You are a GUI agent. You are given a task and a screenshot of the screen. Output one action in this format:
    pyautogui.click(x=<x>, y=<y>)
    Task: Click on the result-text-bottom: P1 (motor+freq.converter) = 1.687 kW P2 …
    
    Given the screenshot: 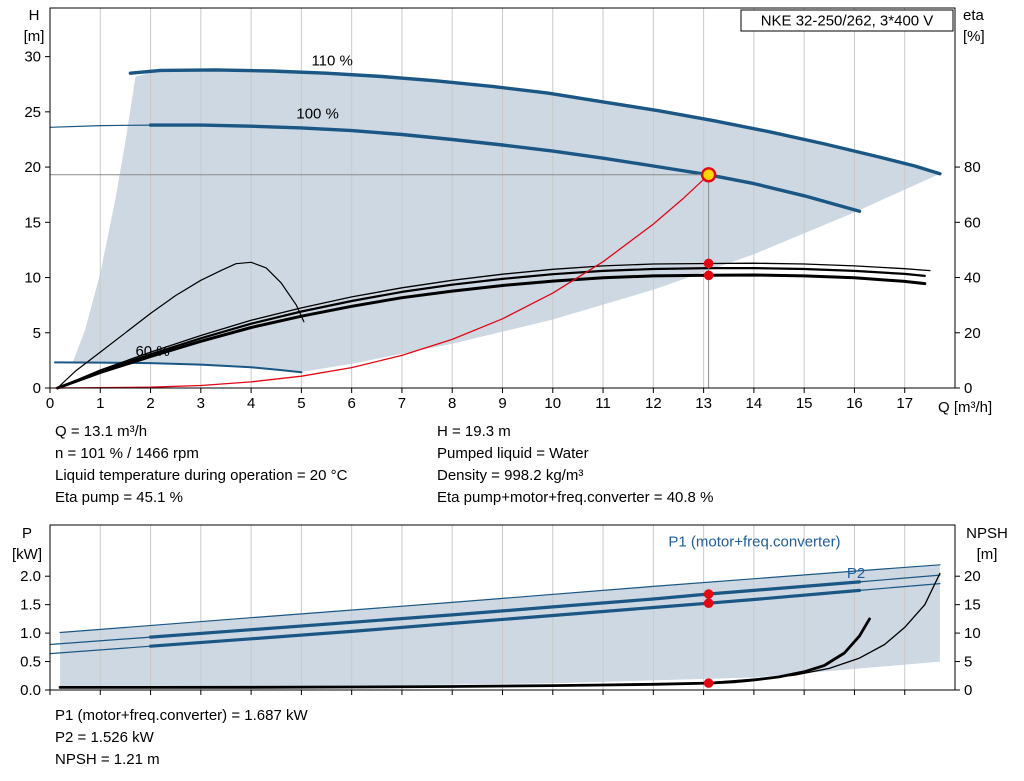 What is the action you would take?
    pyautogui.click(x=181, y=738)
    